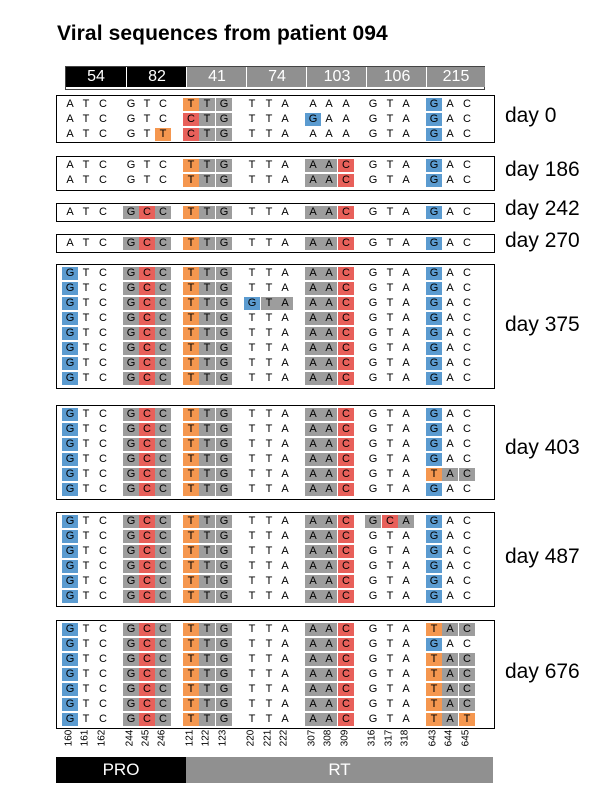  I want to click on position-label: 644, so click(449, 738).